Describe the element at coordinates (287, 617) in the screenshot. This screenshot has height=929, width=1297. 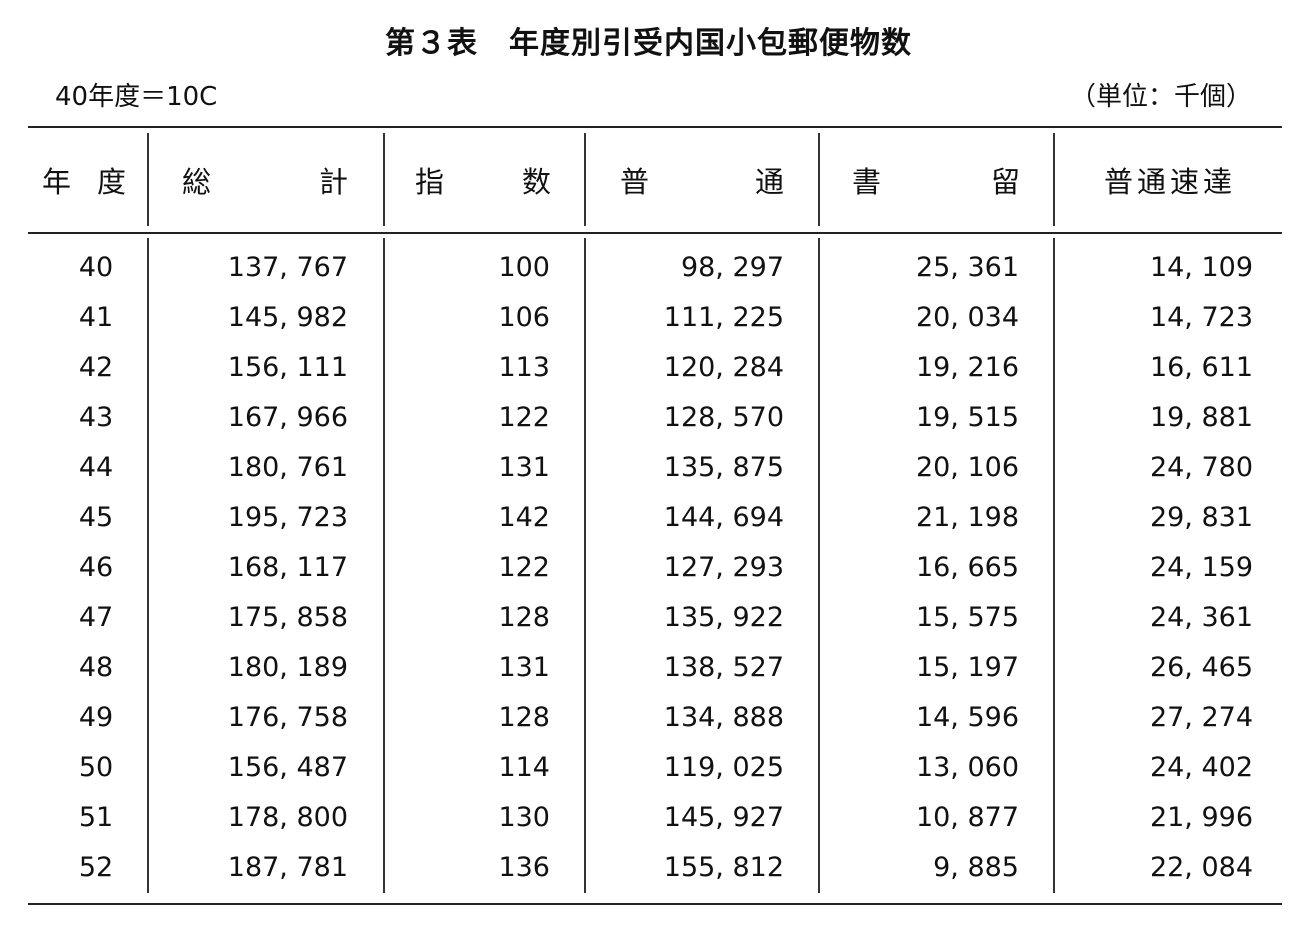
I see `cell-total: 175, 858` at that location.